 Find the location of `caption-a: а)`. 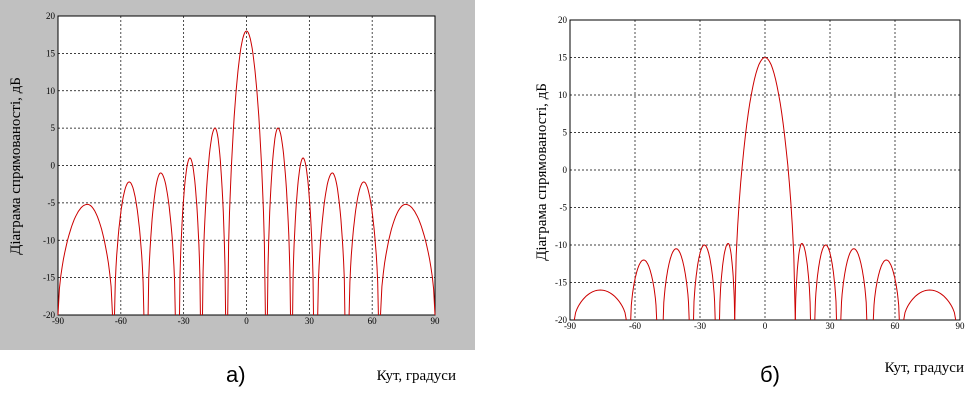

caption-a: а) is located at coordinates (236, 374).